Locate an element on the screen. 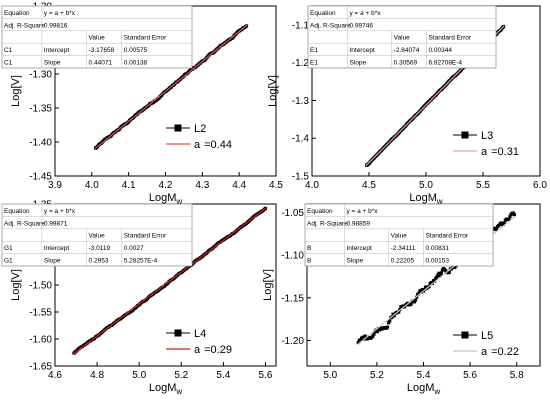  legend-fit-label: a =0.44 is located at coordinates (213, 145).